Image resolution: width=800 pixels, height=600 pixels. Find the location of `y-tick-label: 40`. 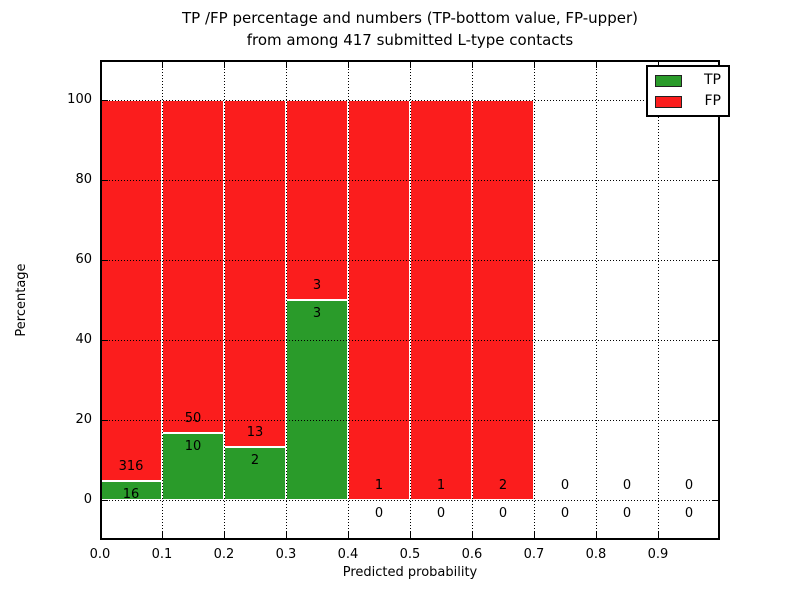

y-tick-label: 40 is located at coordinates (83, 339).